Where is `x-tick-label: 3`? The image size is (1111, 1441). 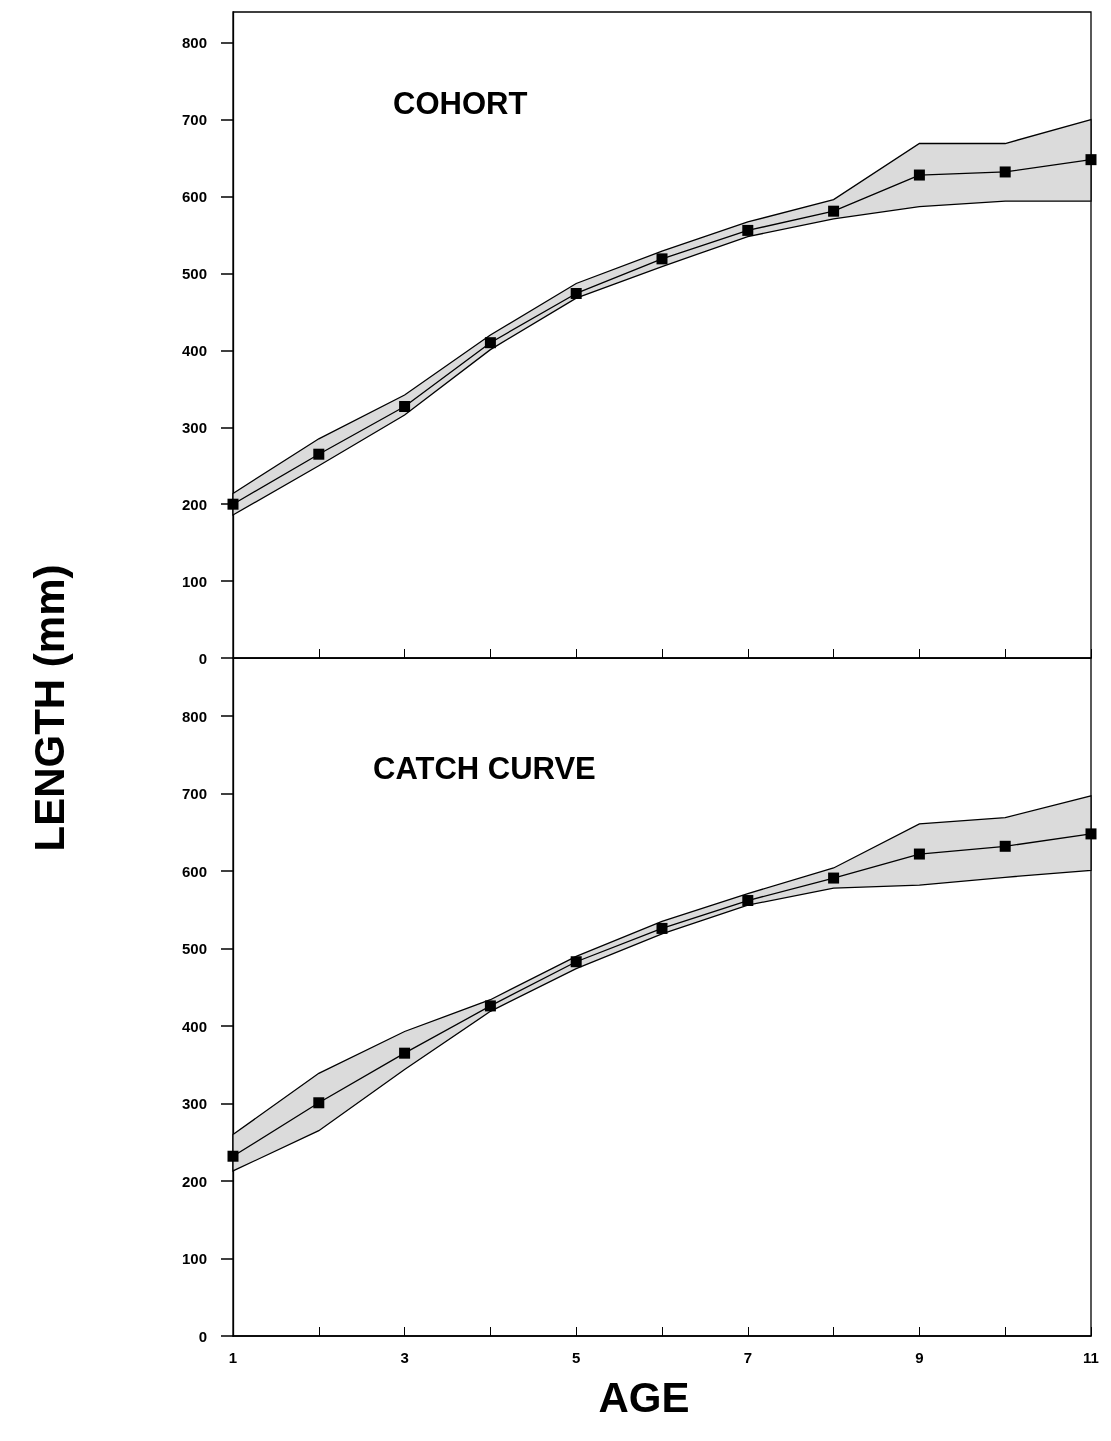
x-tick-label: 3 is located at coordinates (404, 1357).